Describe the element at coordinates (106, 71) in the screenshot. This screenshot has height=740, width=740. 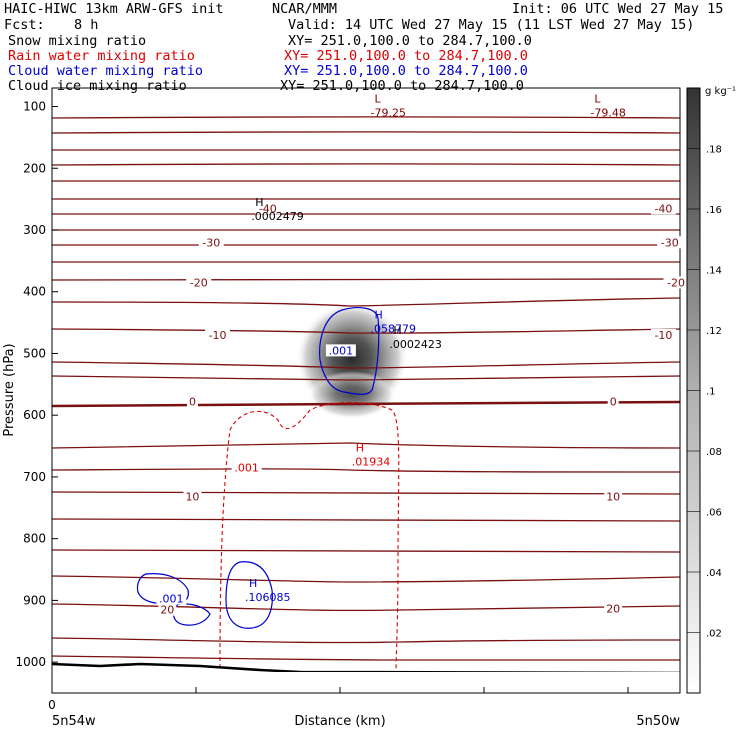
I see `field-name-cloud-water: Cloud water mixing ratio` at that location.